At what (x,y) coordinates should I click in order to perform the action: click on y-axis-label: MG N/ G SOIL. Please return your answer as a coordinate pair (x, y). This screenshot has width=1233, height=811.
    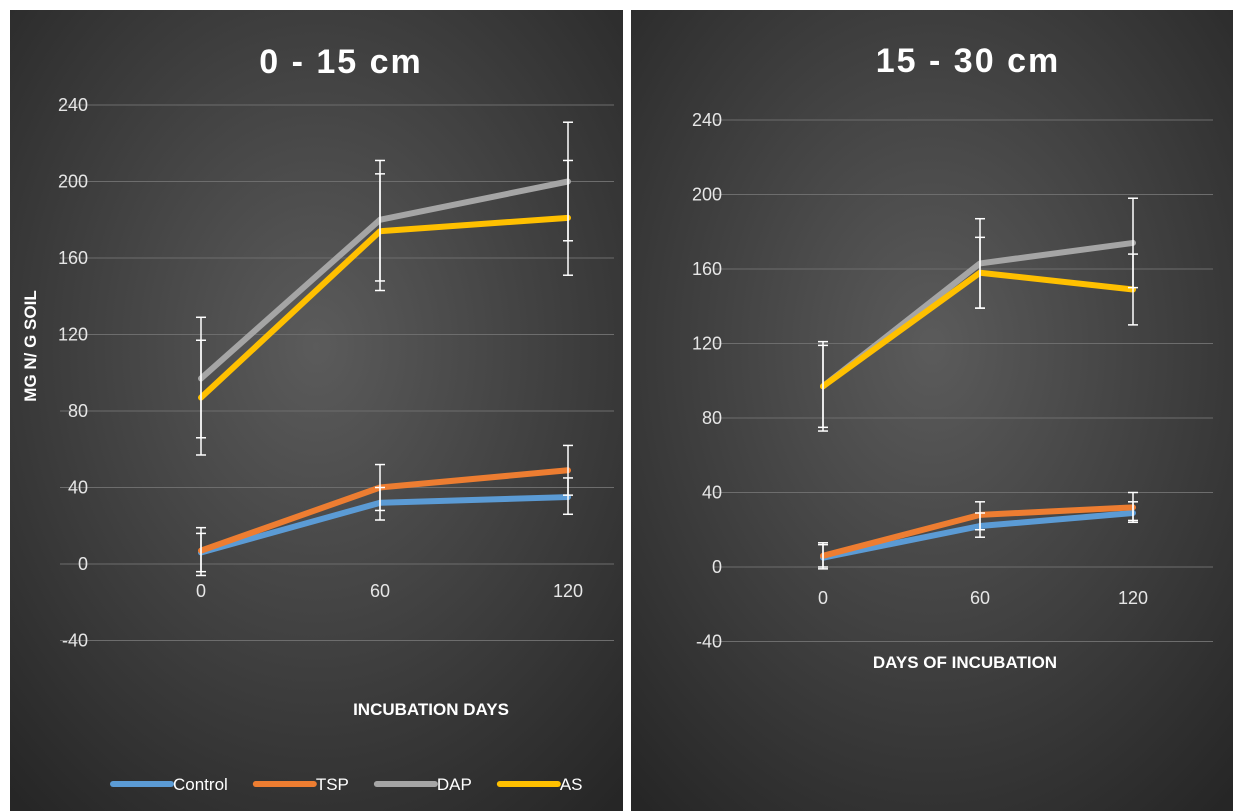
    Looking at the image, I should click on (30, 345).